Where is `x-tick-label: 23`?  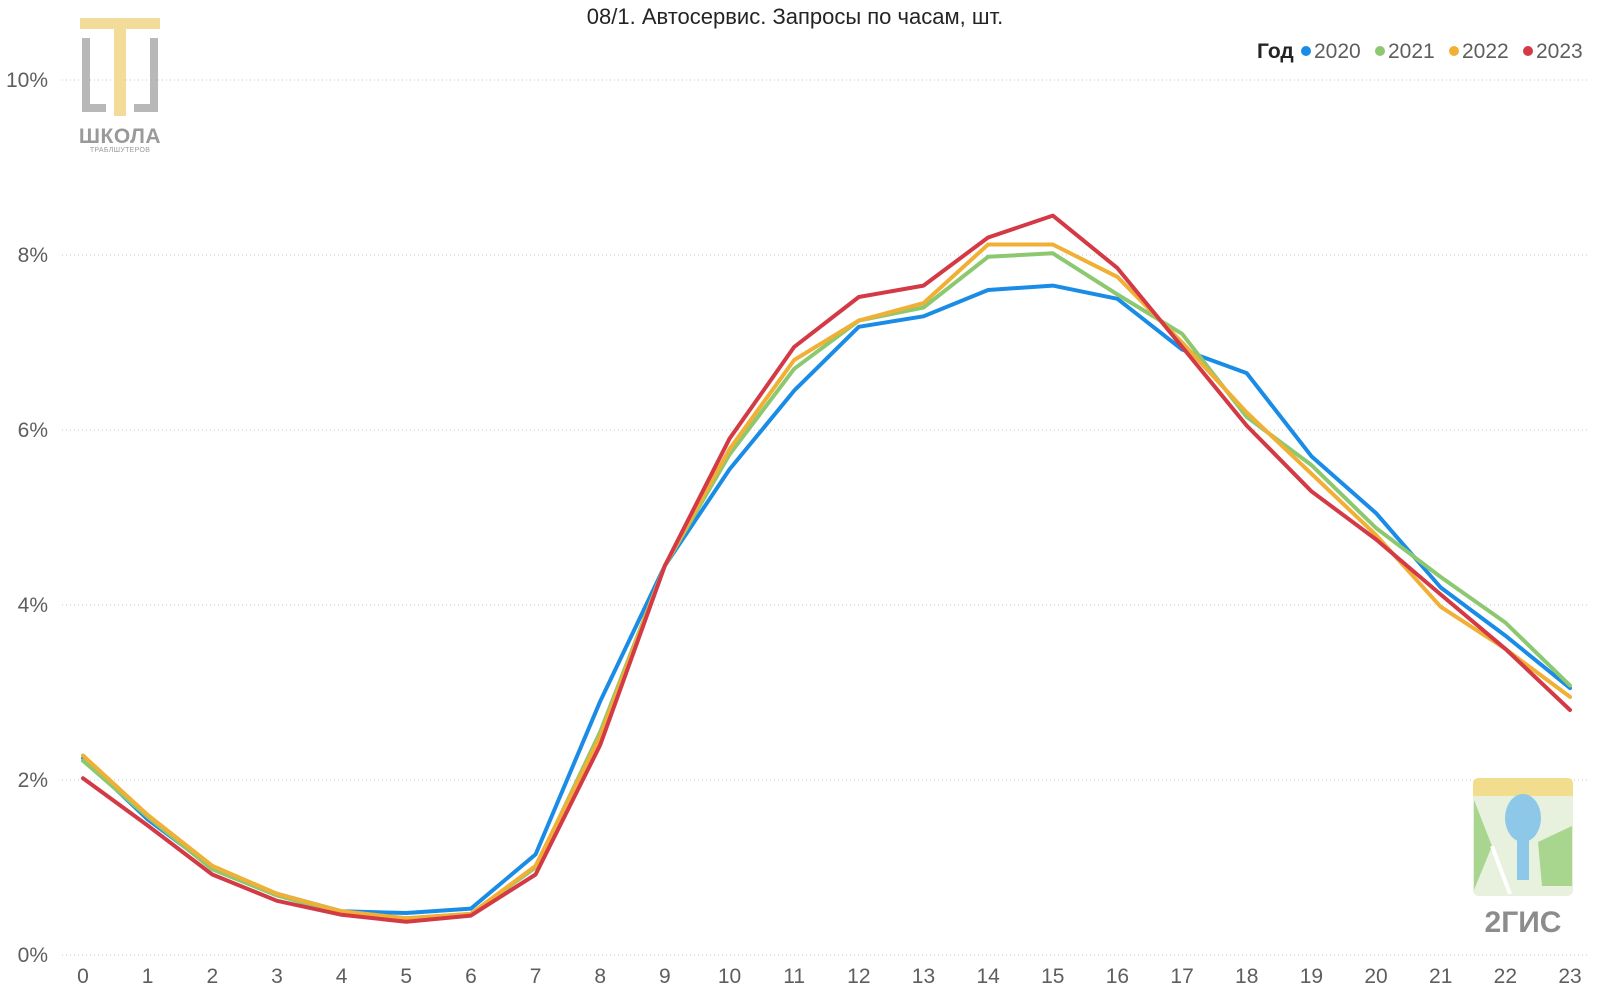 x-tick-label: 23 is located at coordinates (1569, 976).